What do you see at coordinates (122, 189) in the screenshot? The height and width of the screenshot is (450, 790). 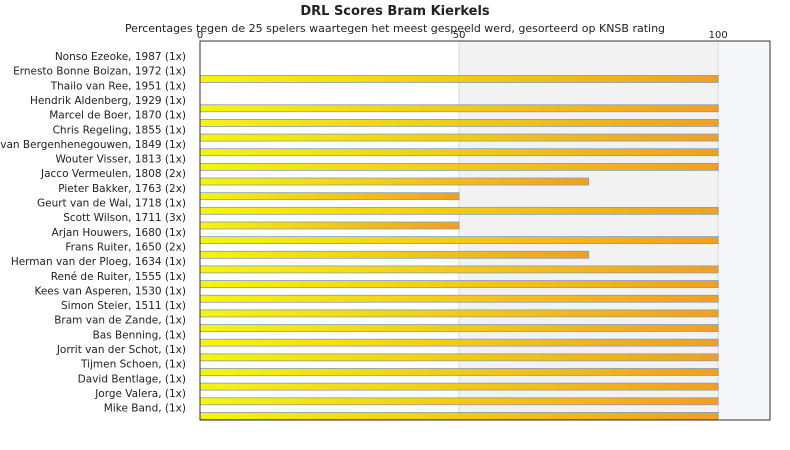 I see `category-label: Pieter Bakker, 1763 (2x)` at bounding box center [122, 189].